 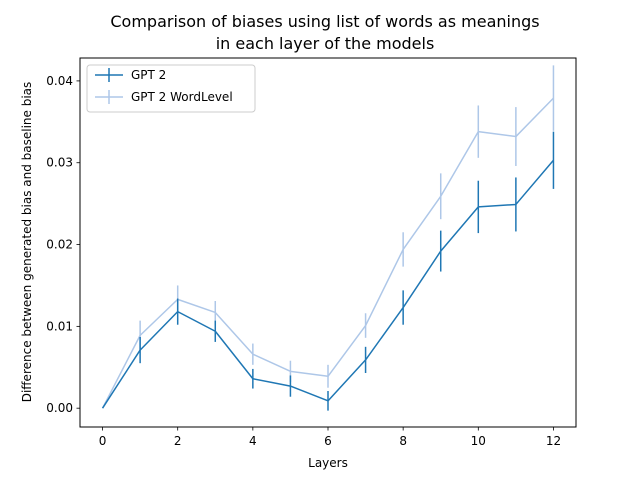 What do you see at coordinates (553, 441) in the screenshot?
I see `x-tick-label: 12` at bounding box center [553, 441].